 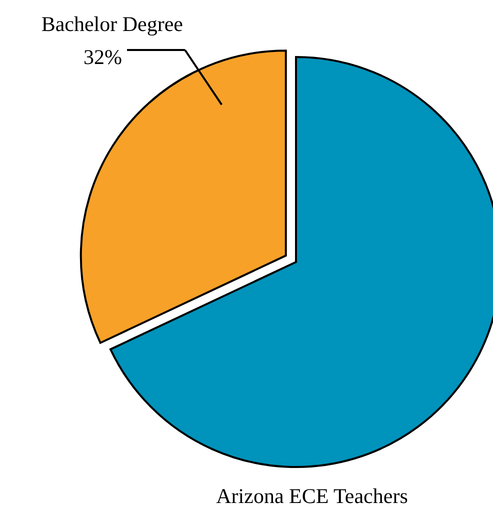 What do you see at coordinates (103, 57) in the screenshot?
I see `data-label: 32%` at bounding box center [103, 57].